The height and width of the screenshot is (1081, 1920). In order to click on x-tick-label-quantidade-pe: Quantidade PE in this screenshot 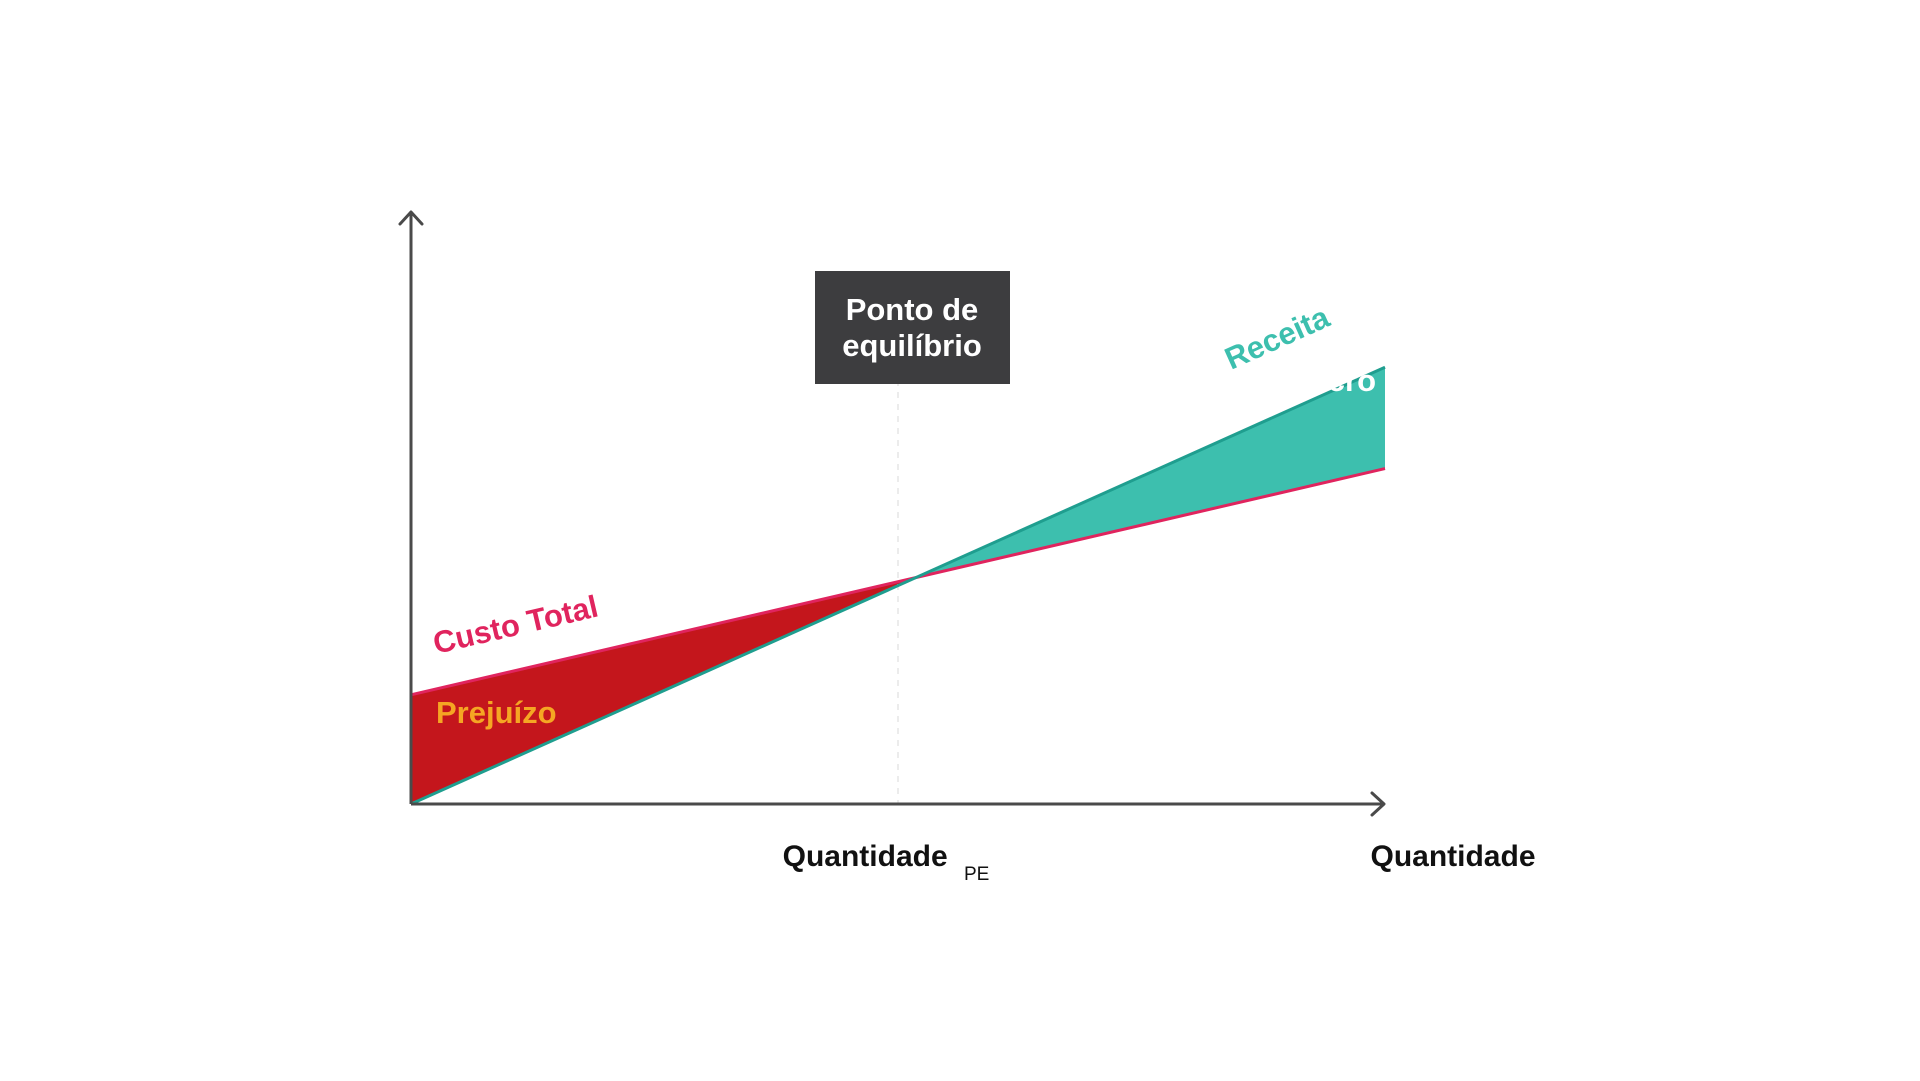, I will do `click(886, 862)`.